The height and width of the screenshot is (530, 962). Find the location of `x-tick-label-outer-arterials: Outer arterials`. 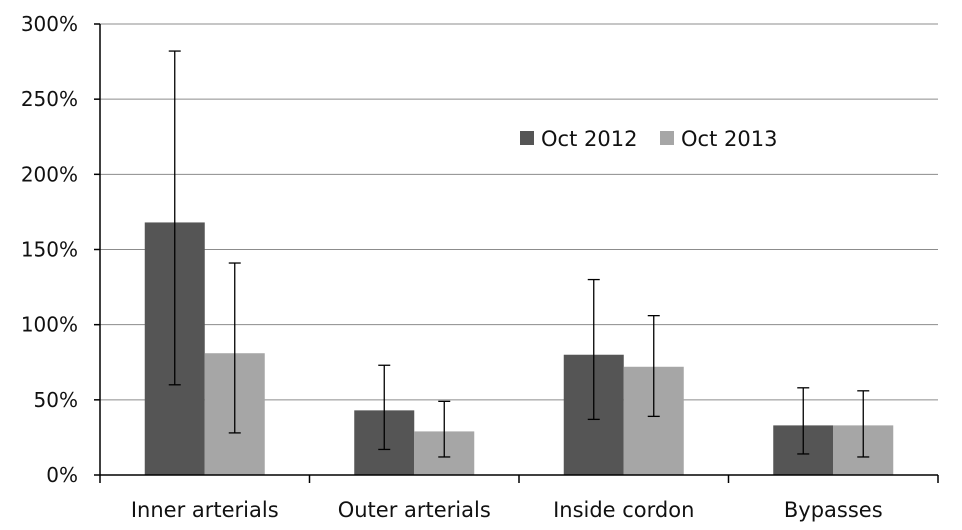

x-tick-label-outer-arterials: Outer arterials is located at coordinates (414, 510).